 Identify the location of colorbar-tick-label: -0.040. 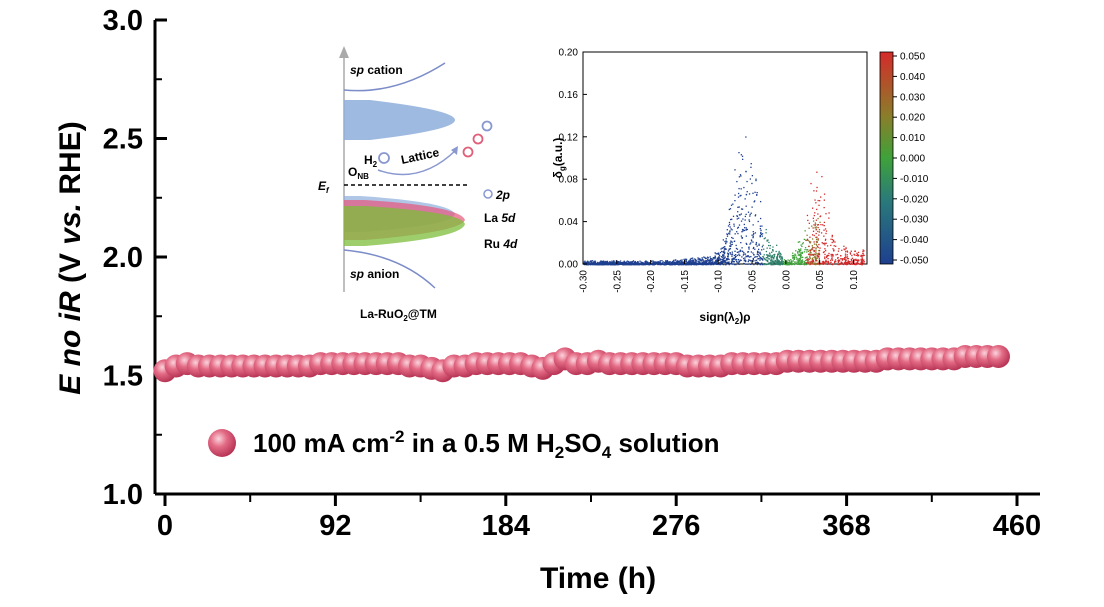
(914, 240).